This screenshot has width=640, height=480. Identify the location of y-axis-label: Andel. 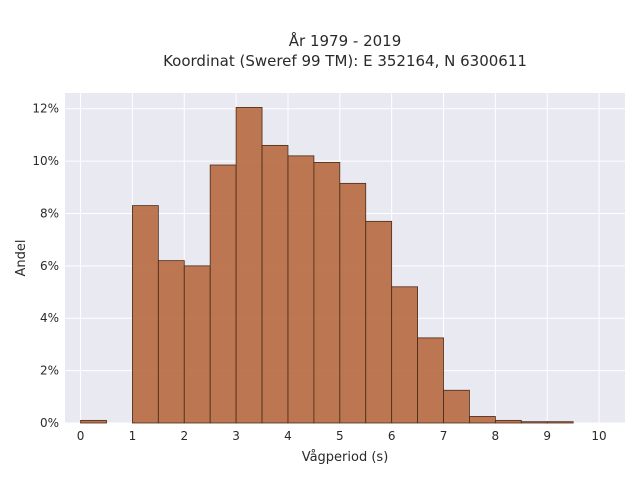
(21, 258).